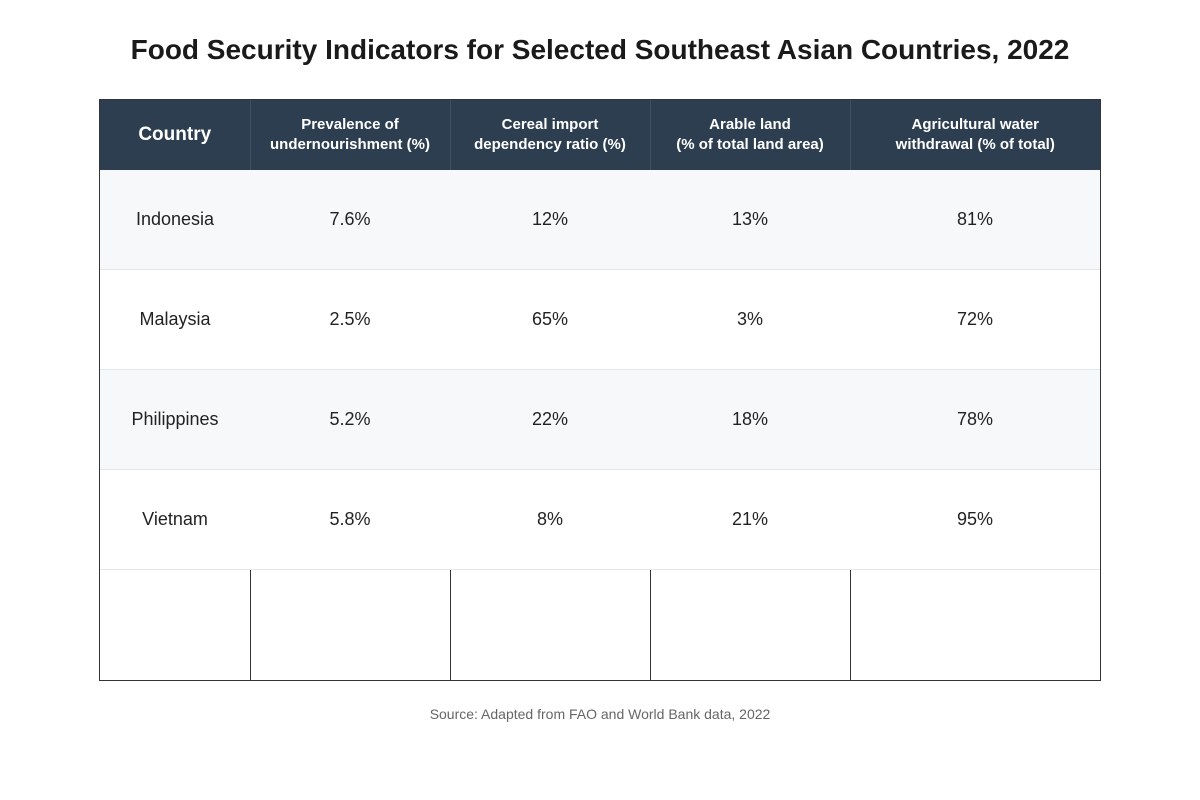  What do you see at coordinates (750, 220) in the screenshot?
I see `arable-land-cell: 13%` at bounding box center [750, 220].